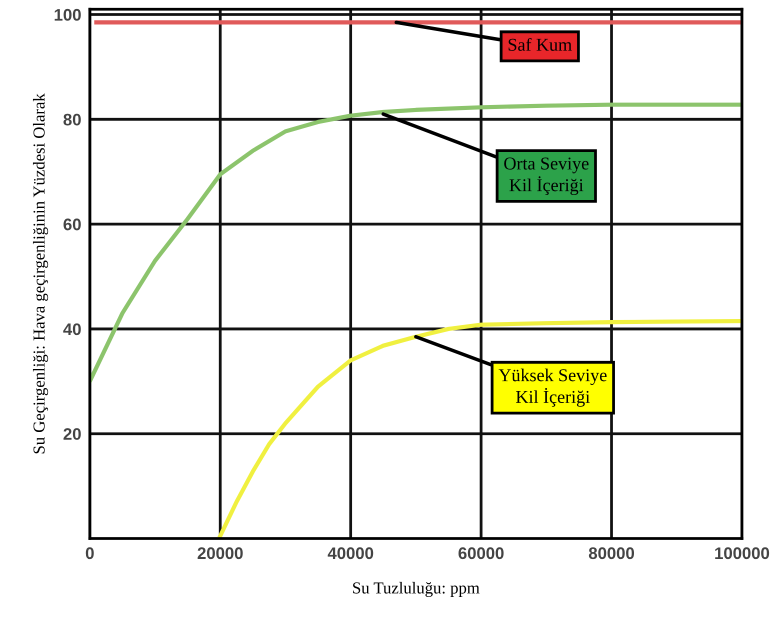 Image resolution: width=781 pixels, height=619 pixels. What do you see at coordinates (546, 176) in the screenshot?
I see `annotation: Orta Seviye Kil İçeriği` at bounding box center [546, 176].